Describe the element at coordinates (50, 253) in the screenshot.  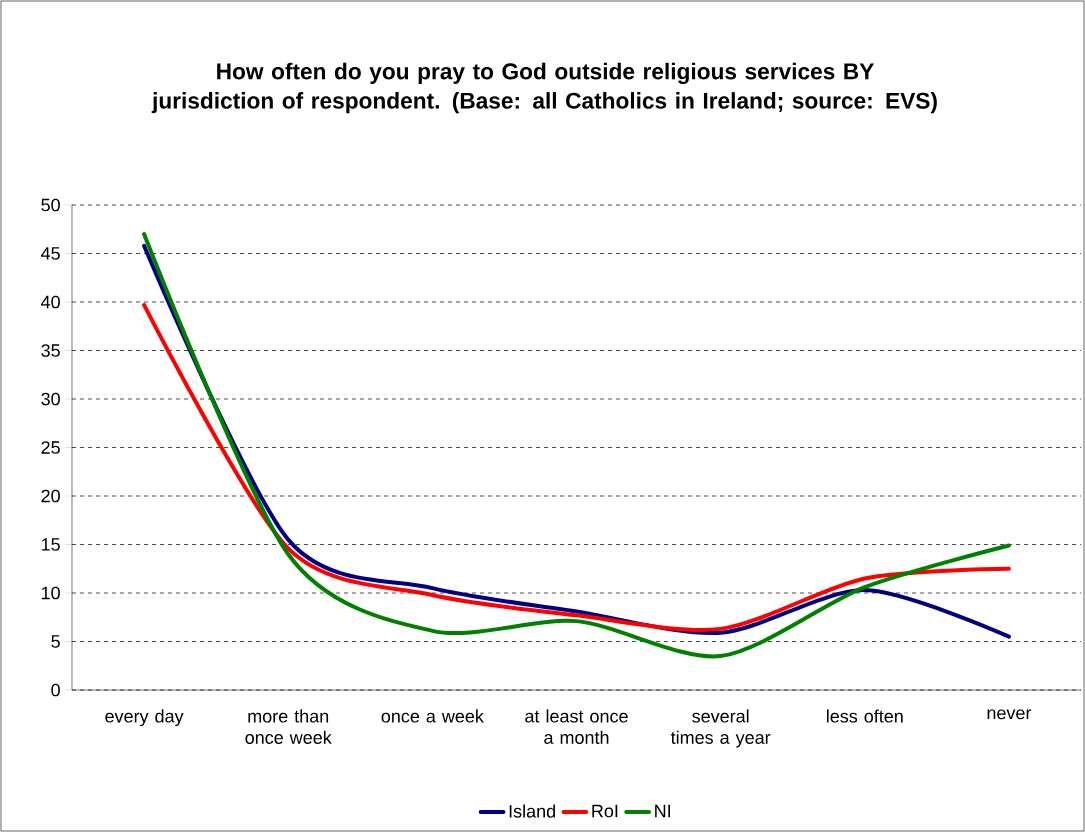
I see `y-tick-label: 45` at that location.